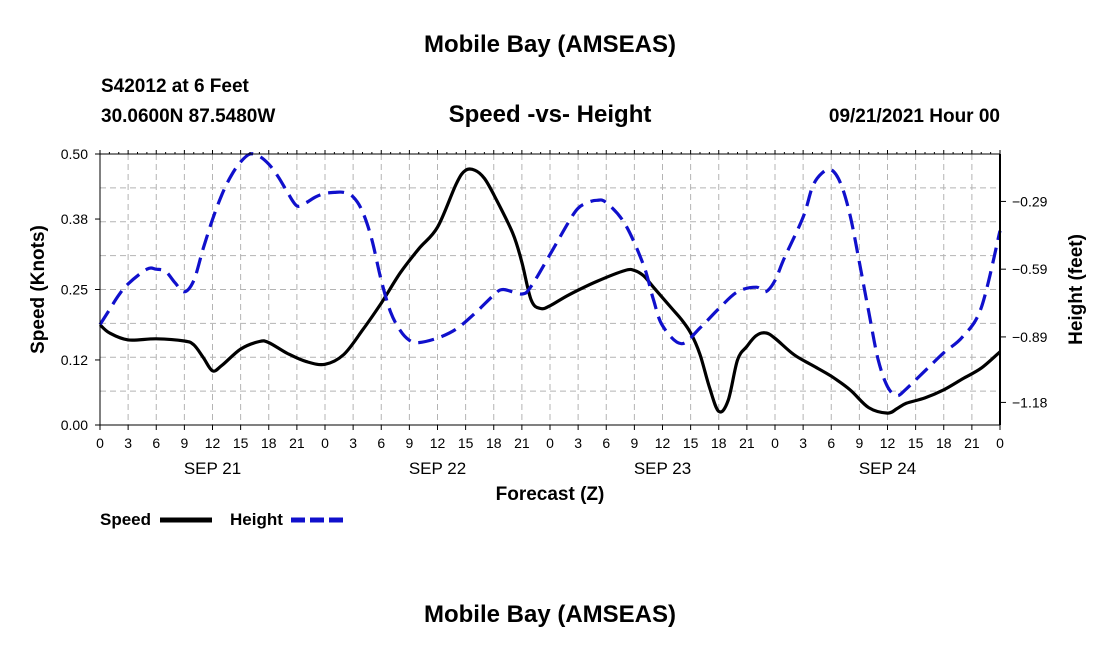 This screenshot has height=650, width=1100. Describe the element at coordinates (550, 114) in the screenshot. I see `chart-subtitle: Speed -vs- Height` at that location.